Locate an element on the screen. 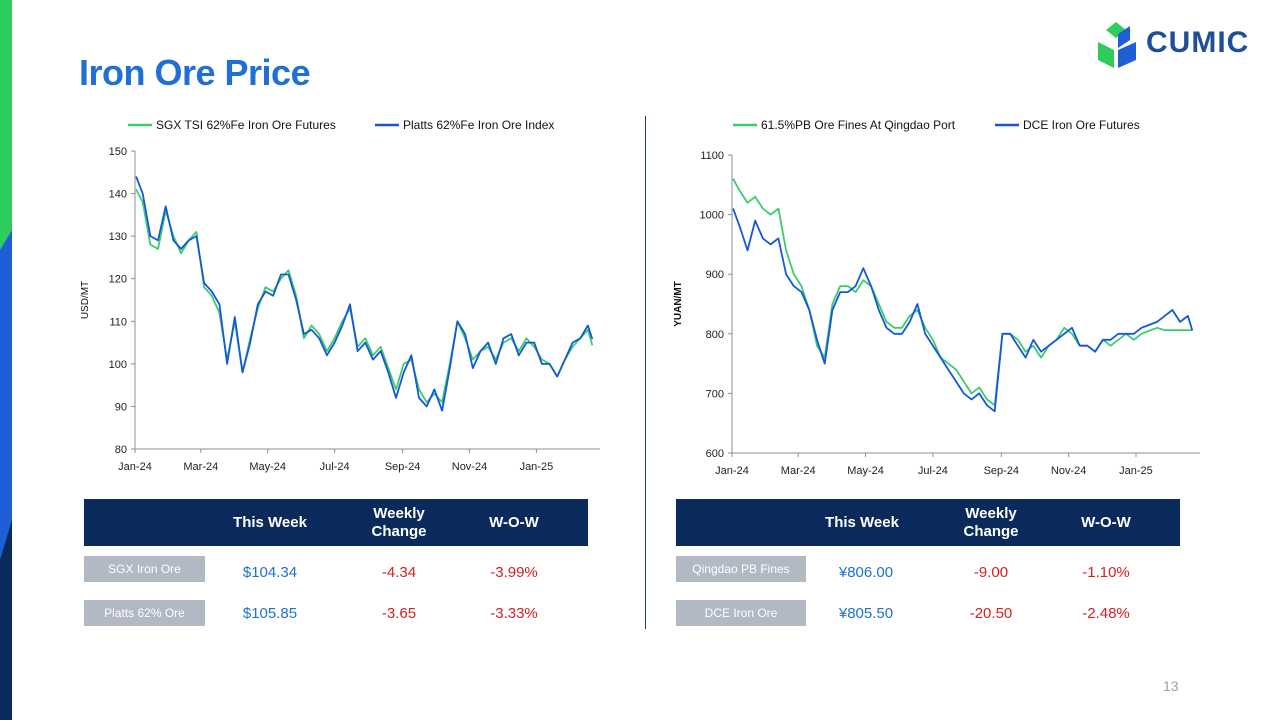 This screenshot has height=720, width=1280. legend-label: SGX TSI 62%Fe Iron Ore Futures is located at coordinates (246, 125).